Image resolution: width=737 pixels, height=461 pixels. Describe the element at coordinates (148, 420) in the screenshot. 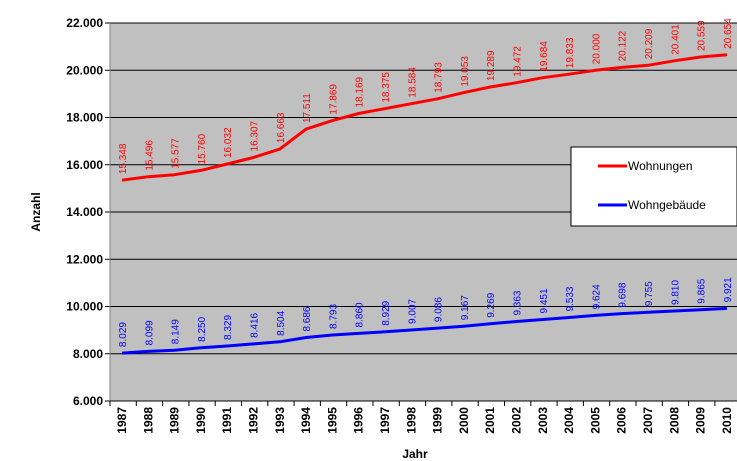

I see `x-tick-label: 1988` at that location.